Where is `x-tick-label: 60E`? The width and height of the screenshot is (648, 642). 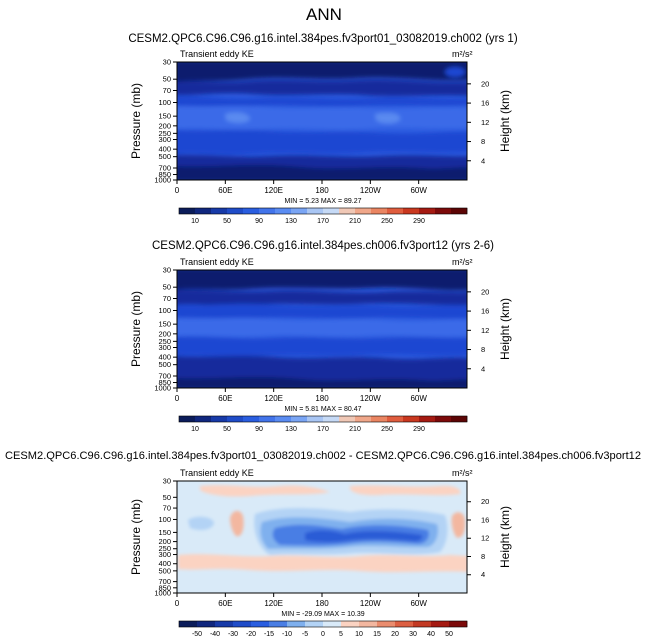
x-tick-label: 60E is located at coordinates (225, 603).